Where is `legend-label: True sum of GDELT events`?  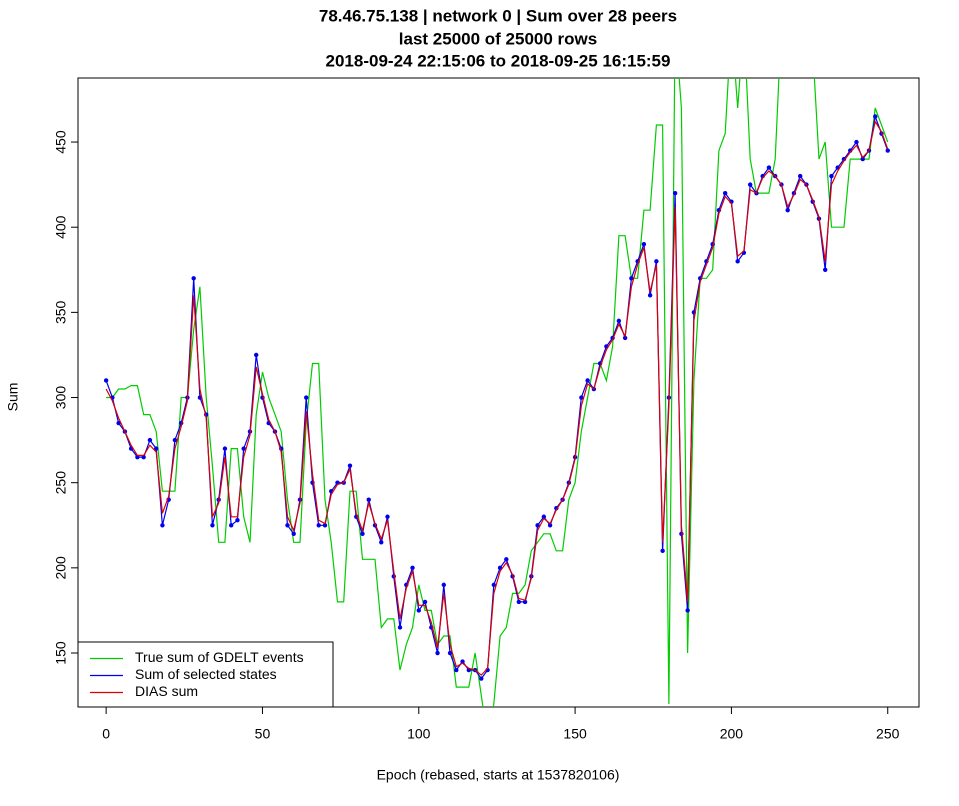 legend-label: True sum of GDELT events is located at coordinates (219, 657).